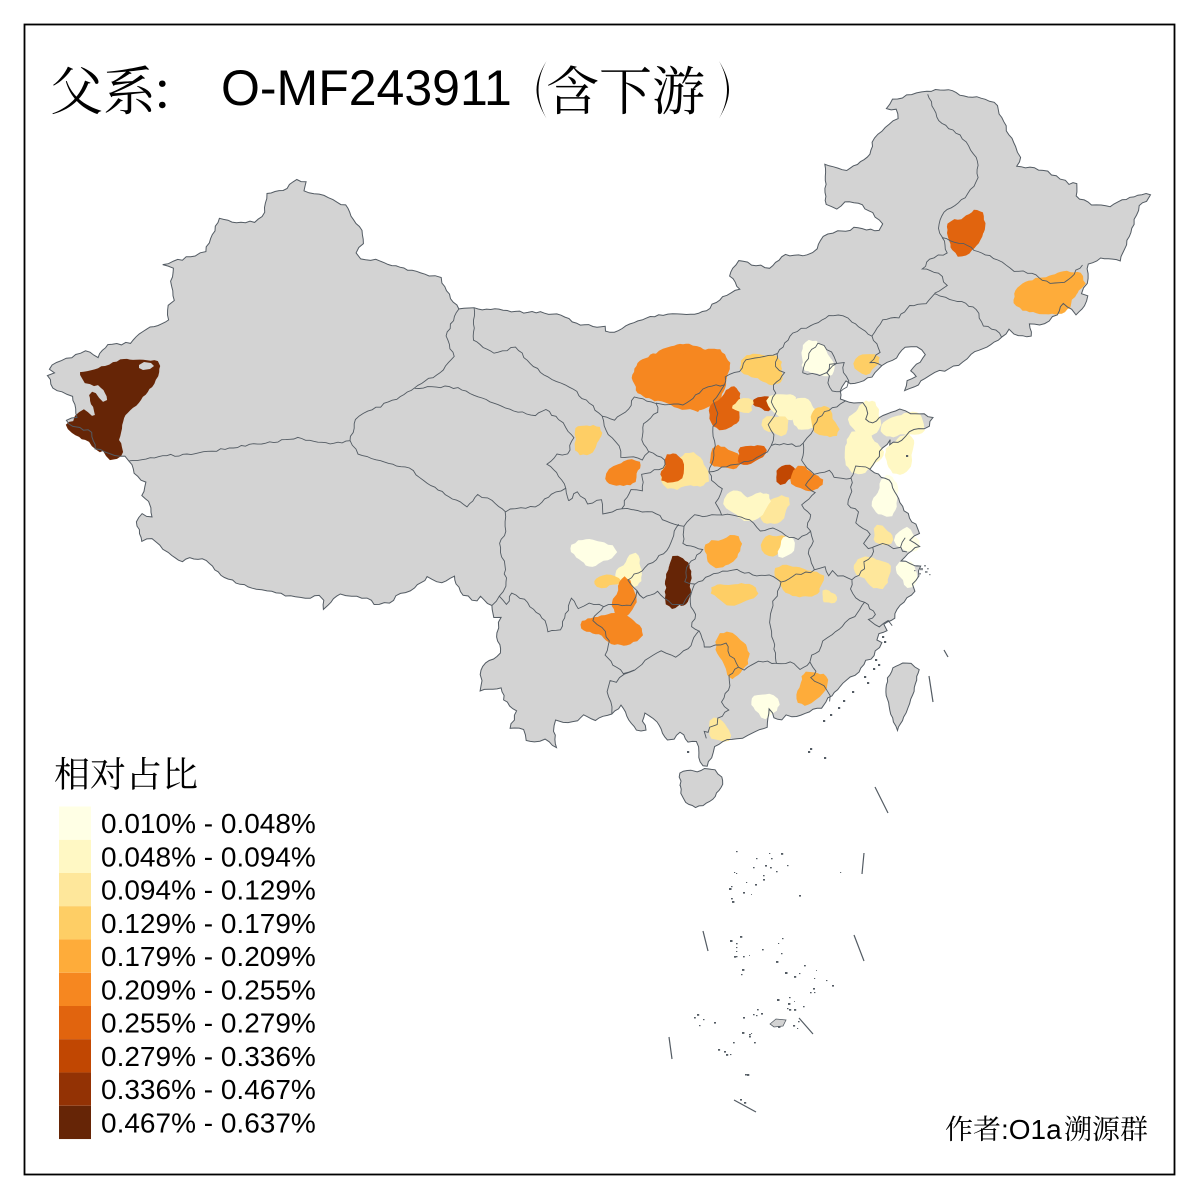  Describe the element at coordinates (208, 890) in the screenshot. I see `svg-text: 0.094% - 0.129%` at that location.